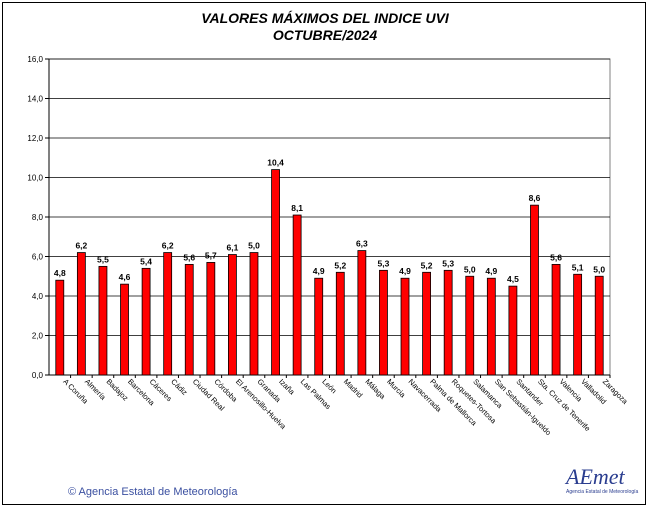 The width and height of the screenshot is (650, 509). I want to click on data-label: 8,1, so click(297, 208).